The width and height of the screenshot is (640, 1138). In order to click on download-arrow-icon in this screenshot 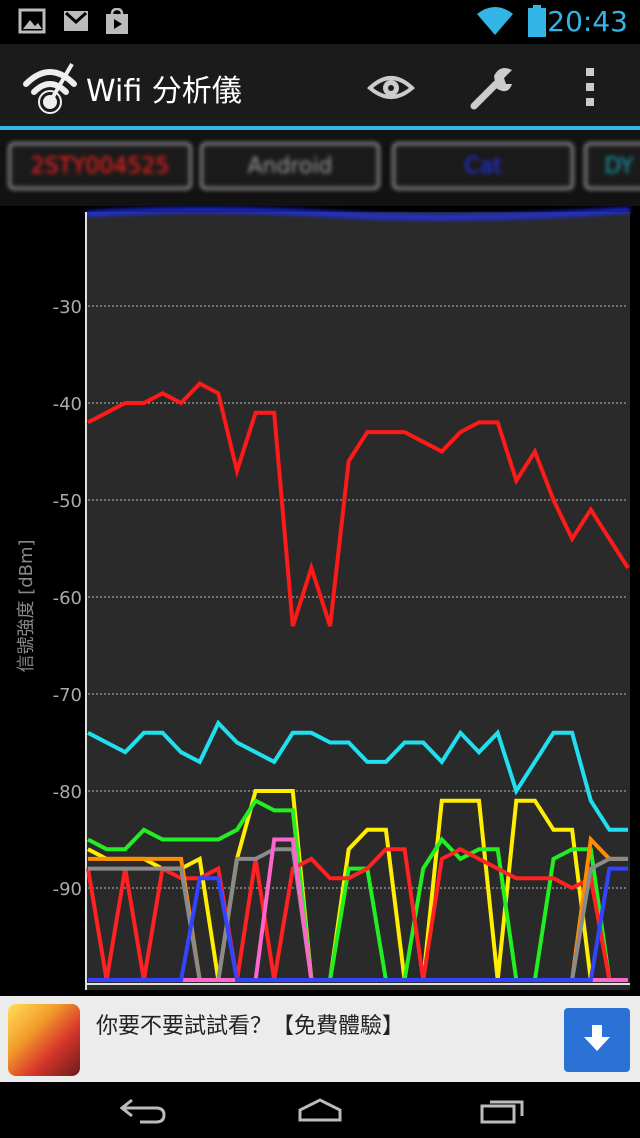, I will do `click(597, 1040)`.